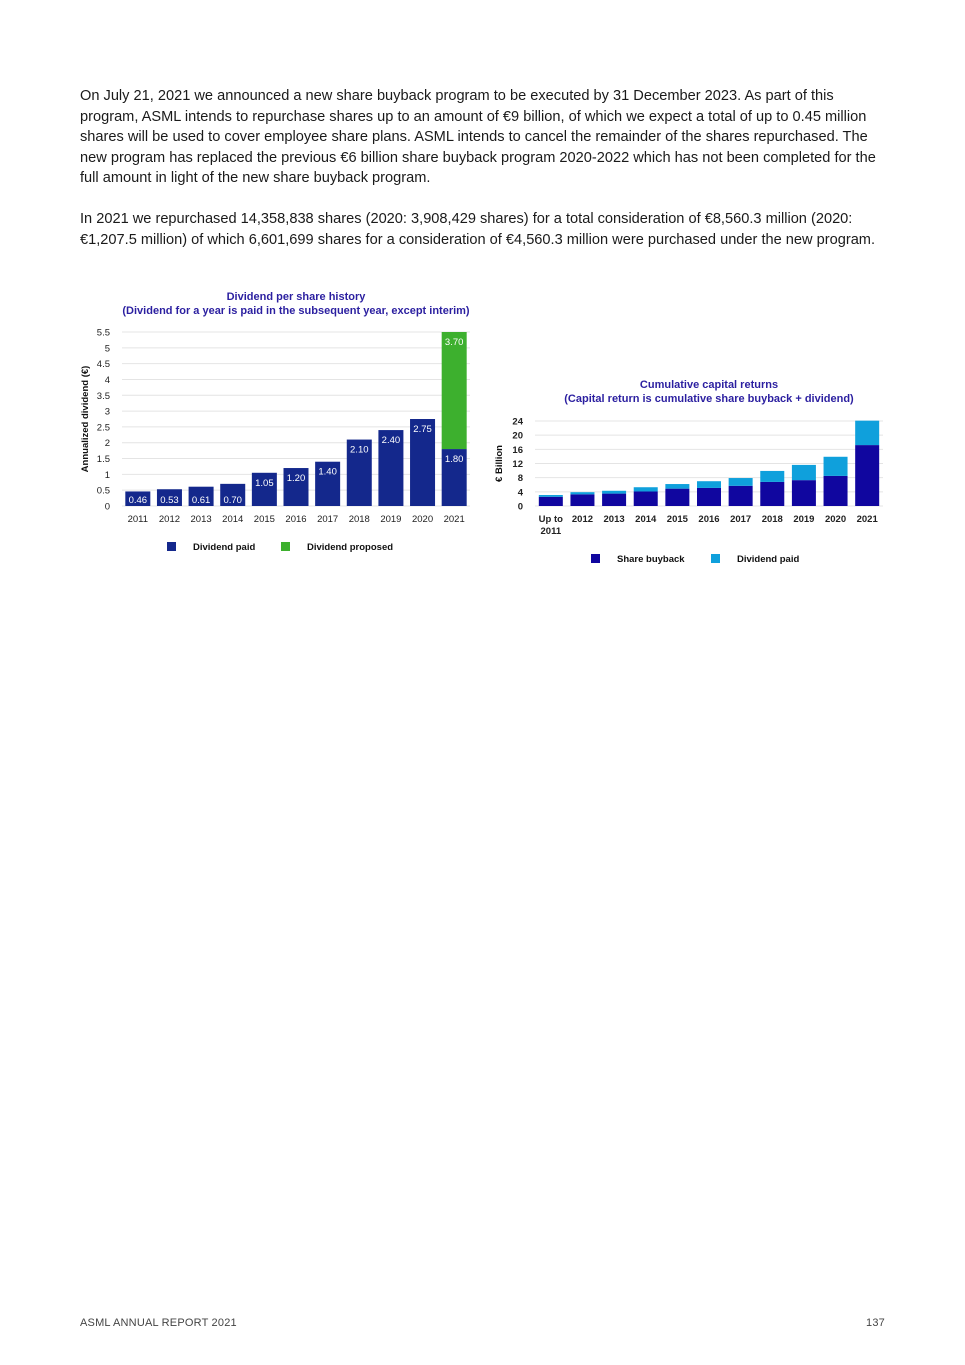 This screenshot has width=965, height=1365. What do you see at coordinates (350, 547) in the screenshot?
I see `legend-label: Dividend proposed` at bounding box center [350, 547].